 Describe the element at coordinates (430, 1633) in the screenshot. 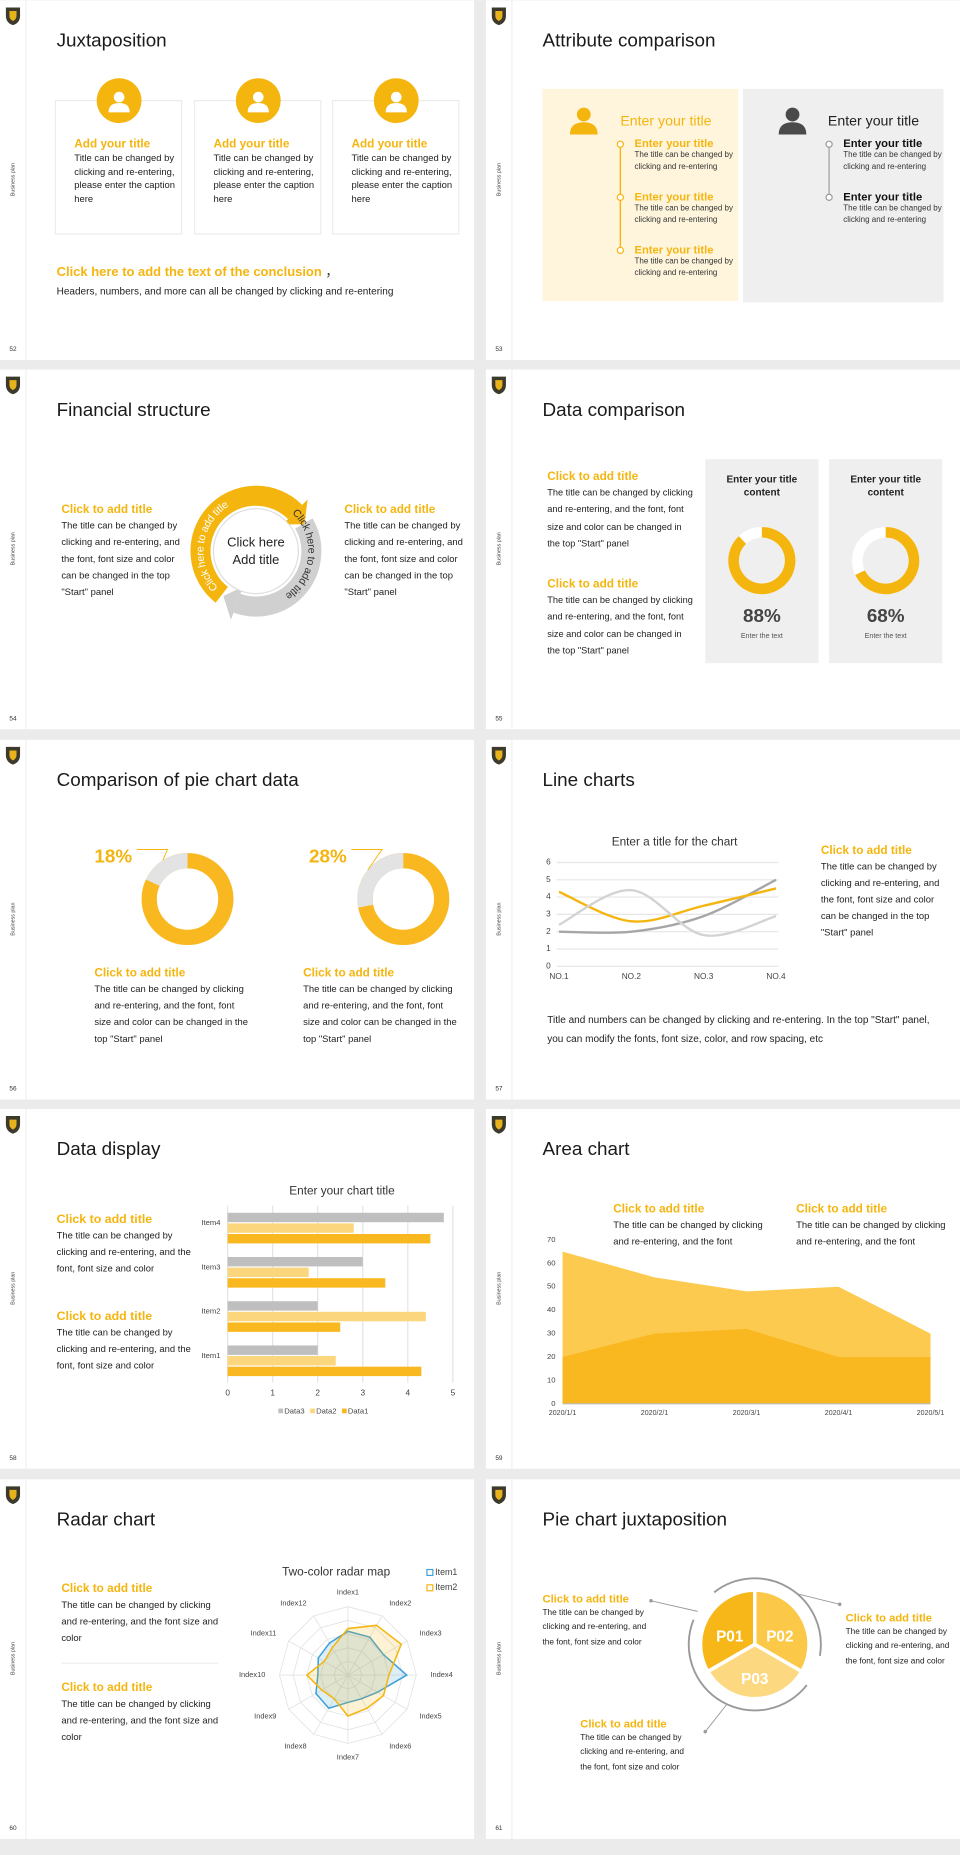

I see `radar-label: Index3` at that location.